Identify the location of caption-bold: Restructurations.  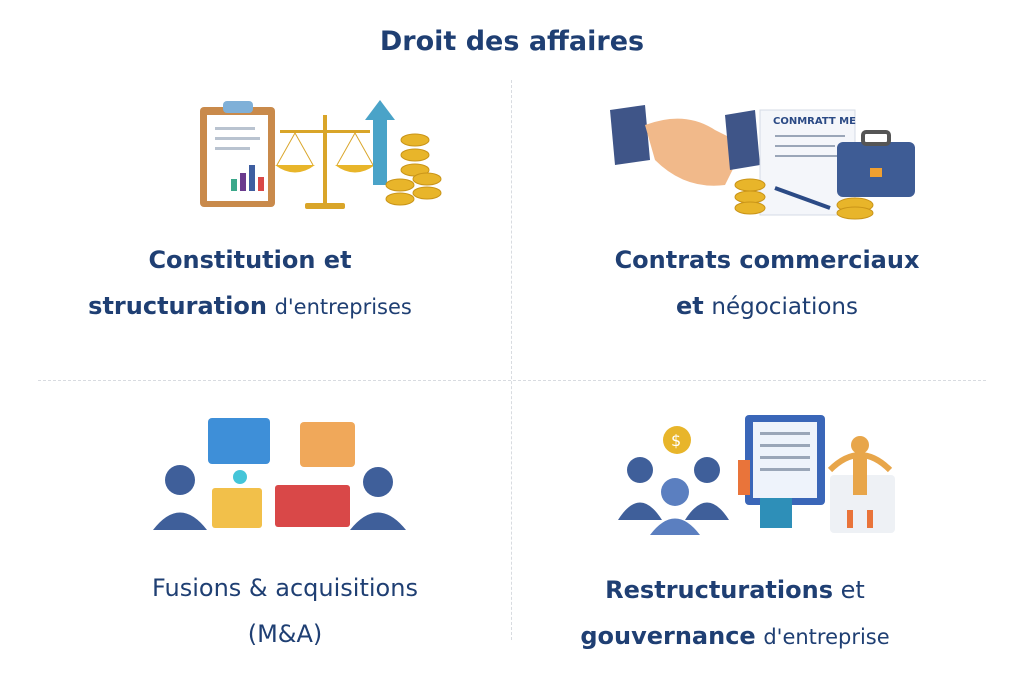
(719, 590).